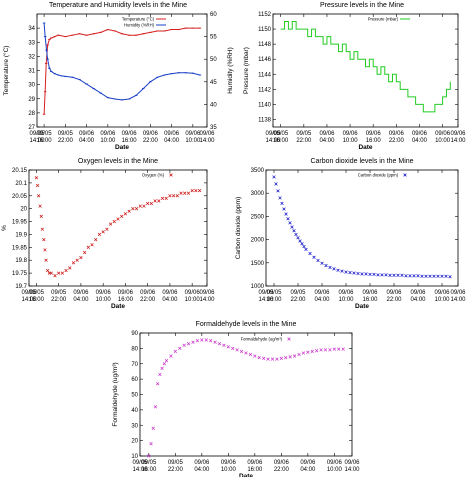 The height and width of the screenshot is (477, 474). Describe the element at coordinates (6, 71) in the screenshot. I see `y-axis-label: Temperature (°C)` at that location.